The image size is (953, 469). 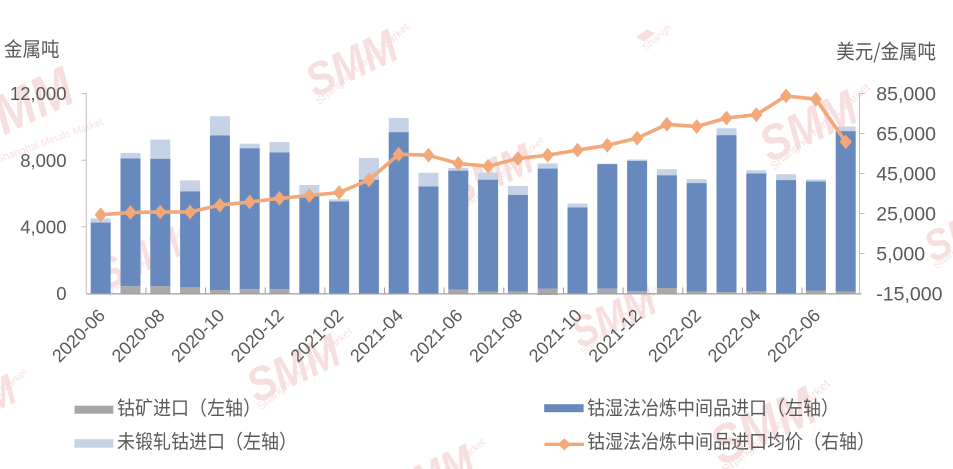 What do you see at coordinates (38, 93) in the screenshot?
I see `svg-text: 12,000` at bounding box center [38, 93].